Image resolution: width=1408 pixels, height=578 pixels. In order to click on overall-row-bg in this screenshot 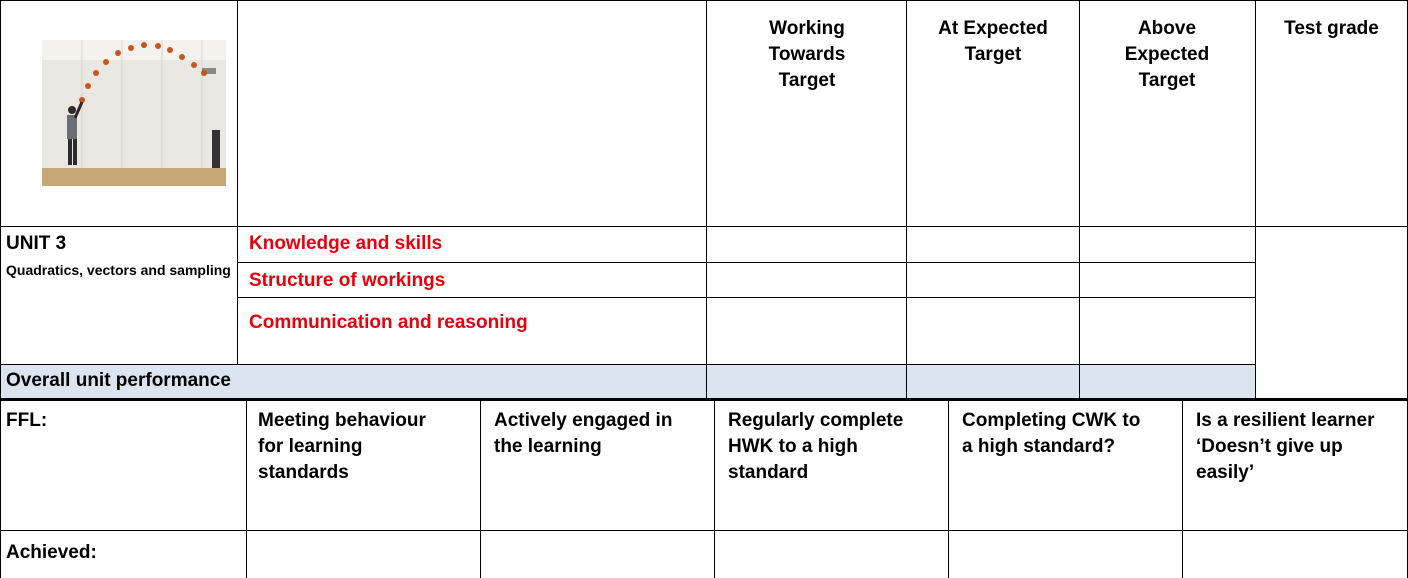, I will do `click(628, 382)`.